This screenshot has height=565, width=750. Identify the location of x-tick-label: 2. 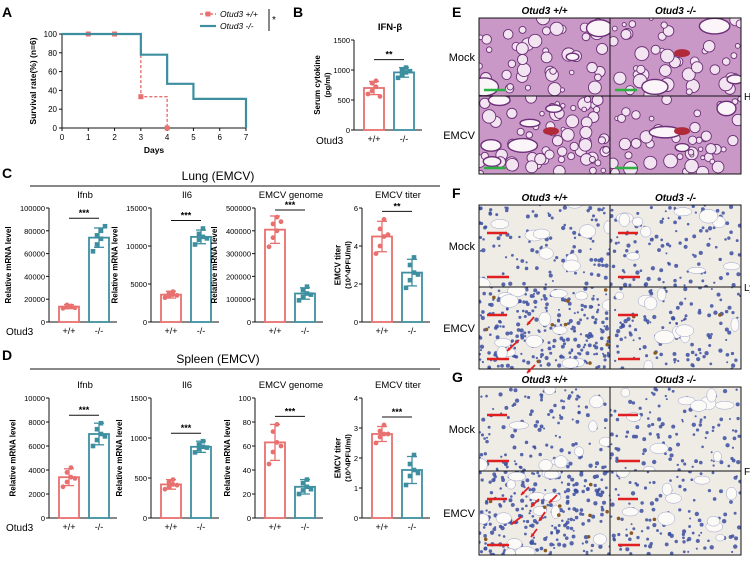
(114, 137).